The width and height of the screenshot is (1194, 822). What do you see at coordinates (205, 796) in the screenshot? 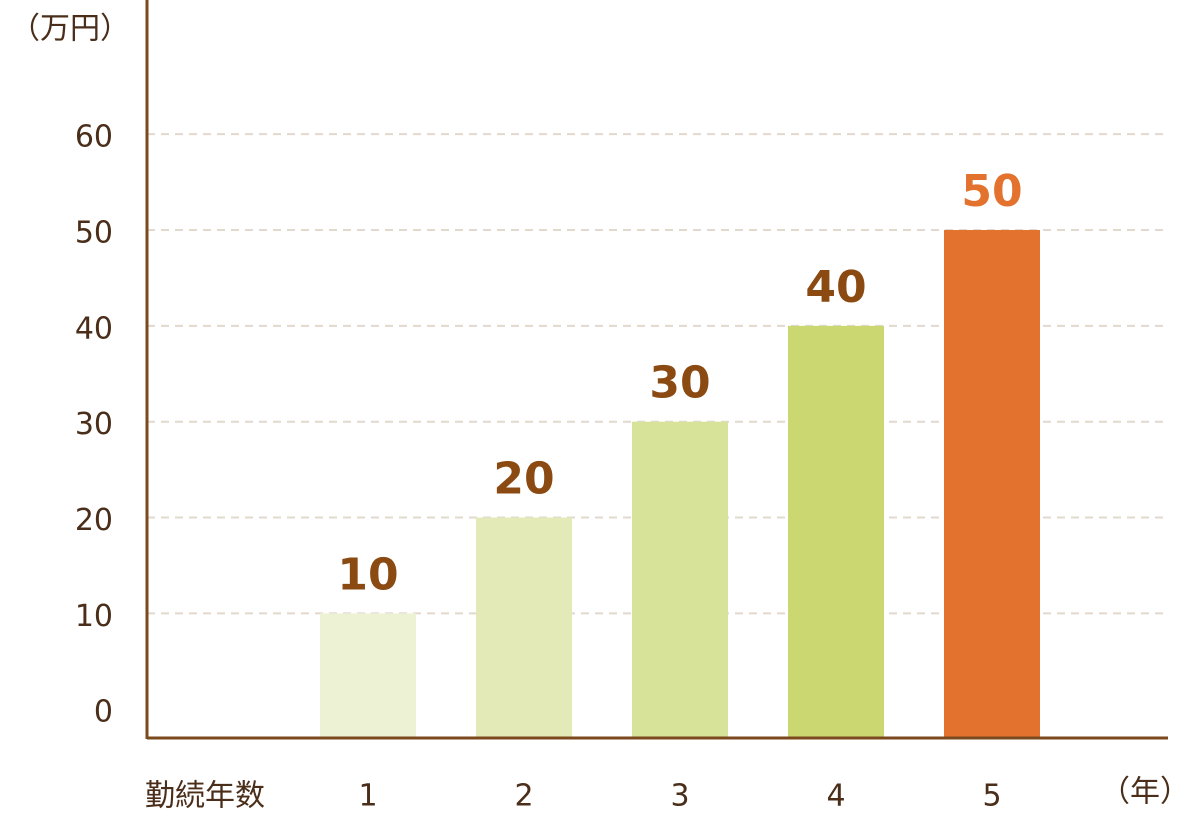
I see `x-axis-label: 勤続年数` at bounding box center [205, 796].